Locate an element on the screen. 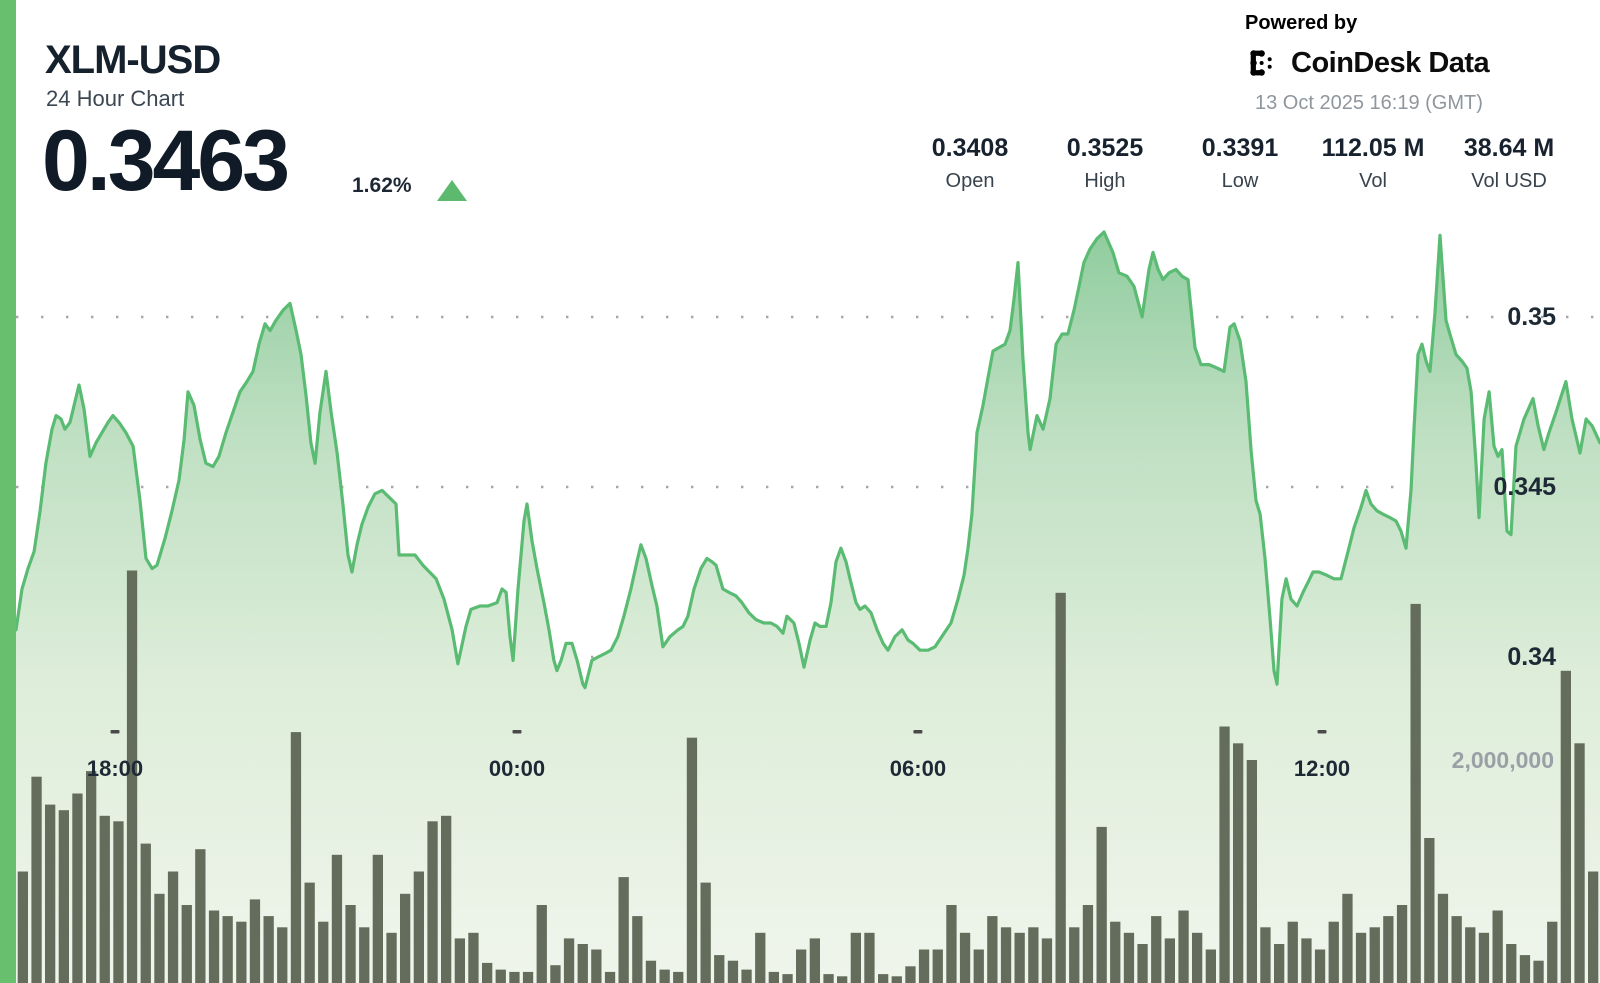 The image size is (1600, 983). page-title: XLM-USD is located at coordinates (133, 60).